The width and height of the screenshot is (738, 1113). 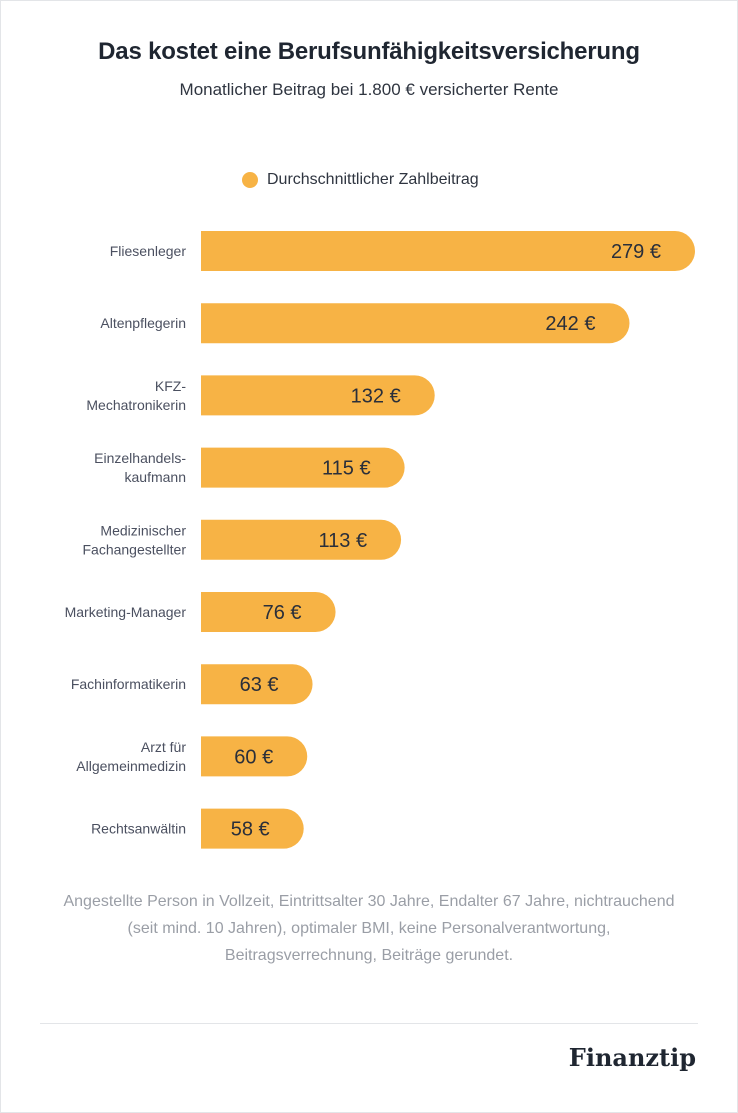 What do you see at coordinates (140, 467) in the screenshot?
I see `category-label-einzelhandelskaufmann: Einzelhandels-kaufmann` at bounding box center [140, 467].